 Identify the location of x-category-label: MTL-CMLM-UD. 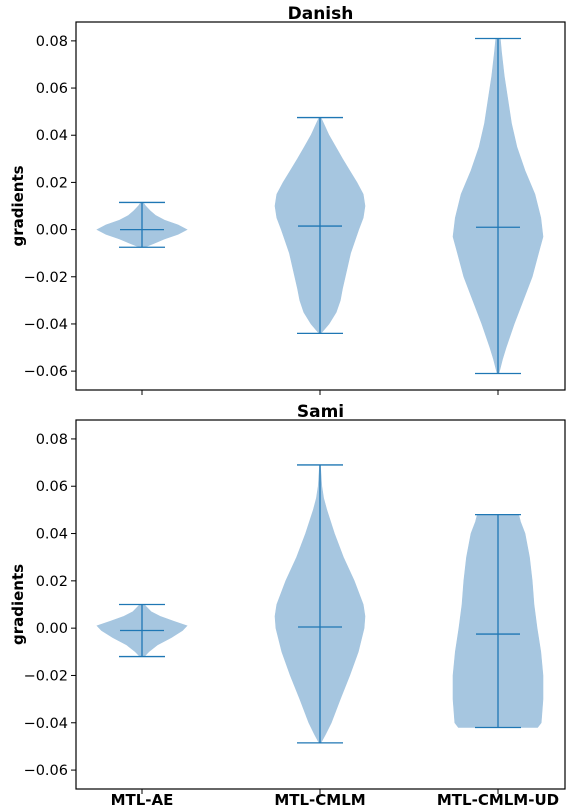
(498, 800).